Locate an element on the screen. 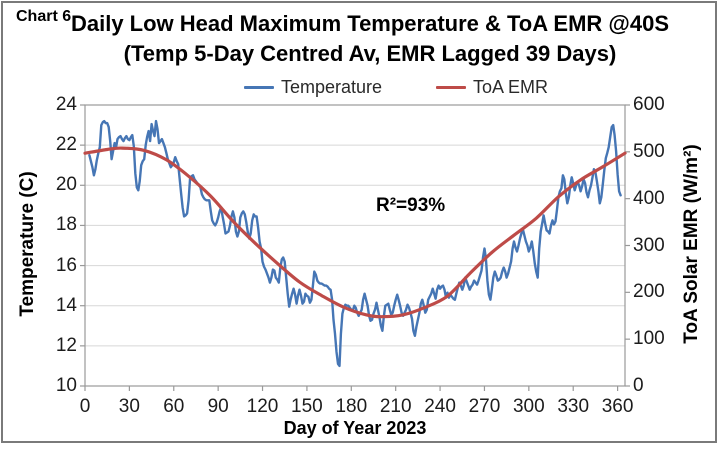  x-axis-tick-label: 90 is located at coordinates (218, 406).